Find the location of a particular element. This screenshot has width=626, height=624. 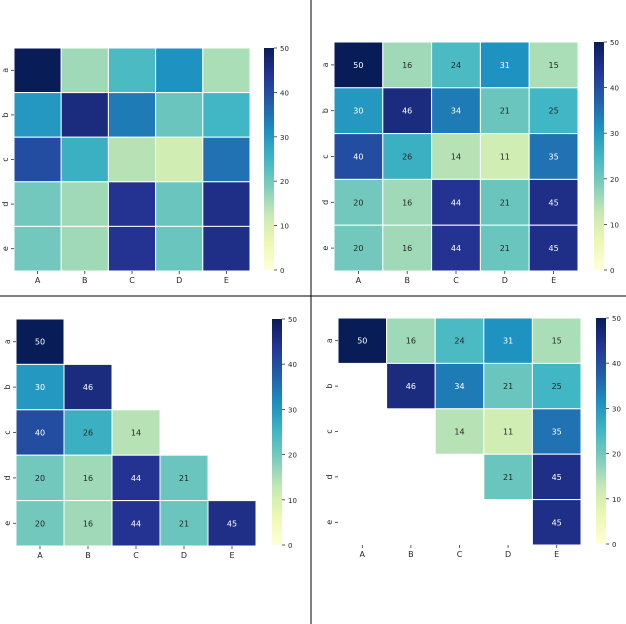

heatmap-cell-c-E is located at coordinates (556, 431).